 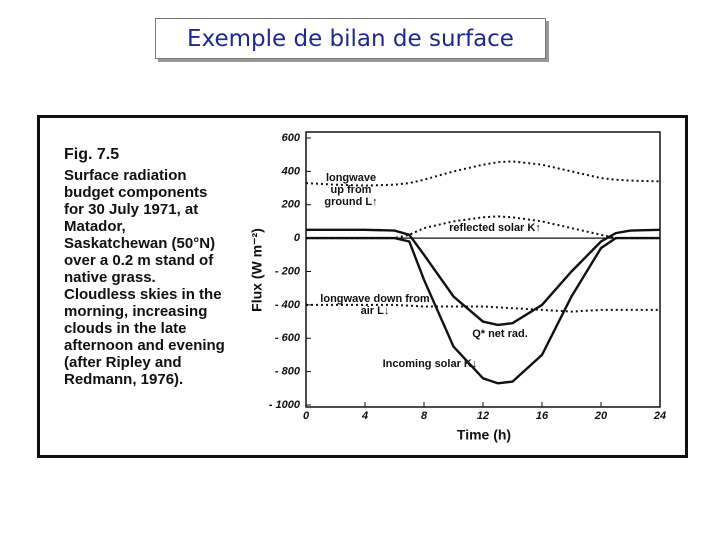 What do you see at coordinates (306, 416) in the screenshot?
I see `x-tick-label: 0` at bounding box center [306, 416].